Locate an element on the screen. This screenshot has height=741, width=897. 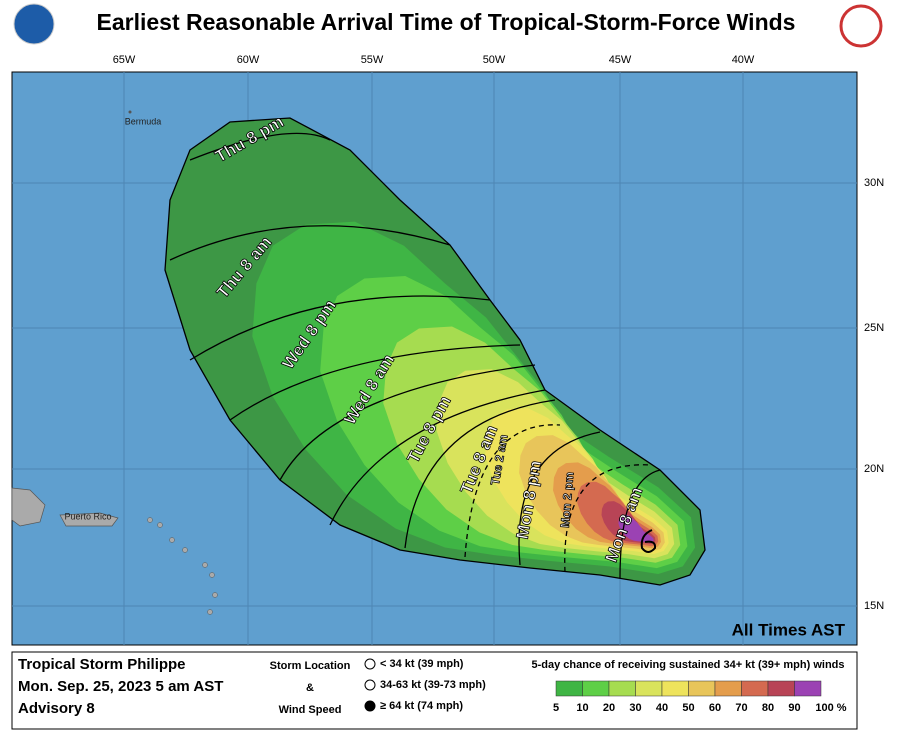
storm-icon is located at coordinates (648, 541).